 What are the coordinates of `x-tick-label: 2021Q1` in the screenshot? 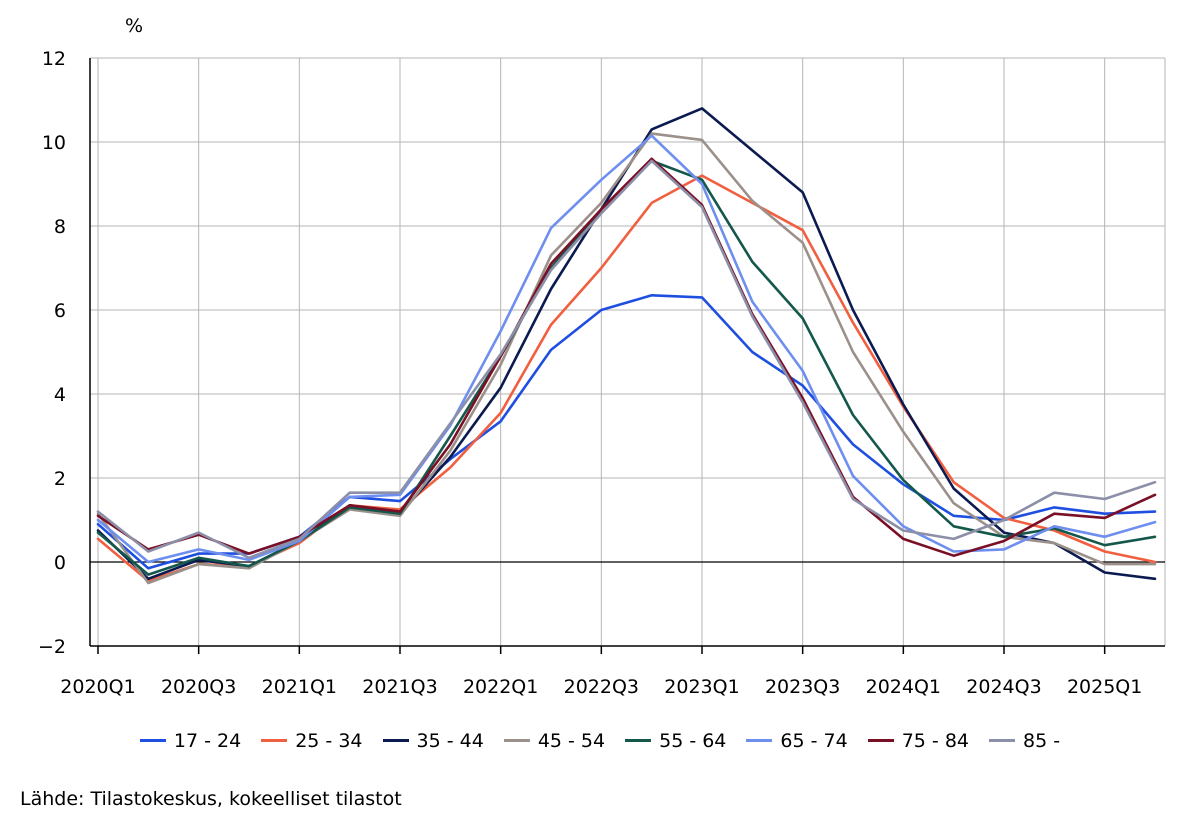 It's located at (299, 687).